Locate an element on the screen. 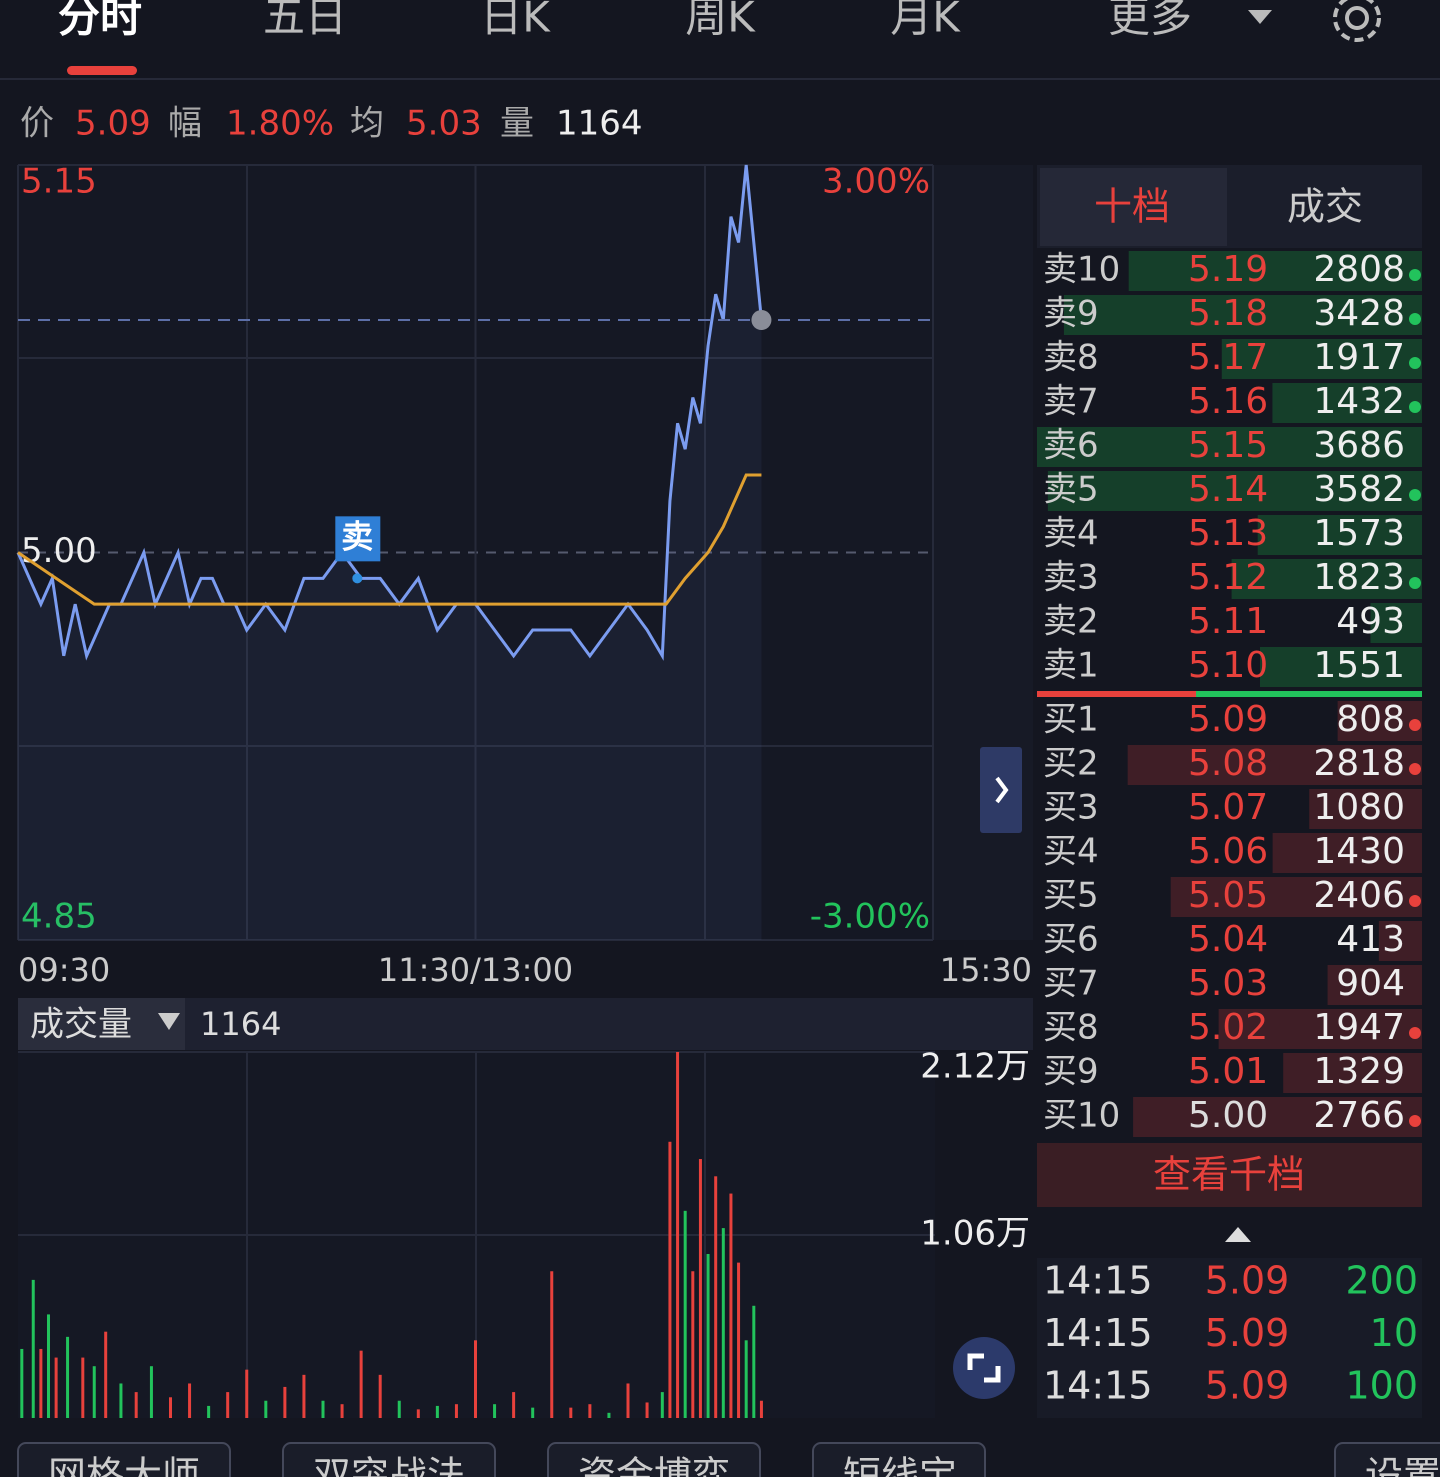 This screenshot has width=1440, height=1477. level-price: 5.06 is located at coordinates (1228, 851).